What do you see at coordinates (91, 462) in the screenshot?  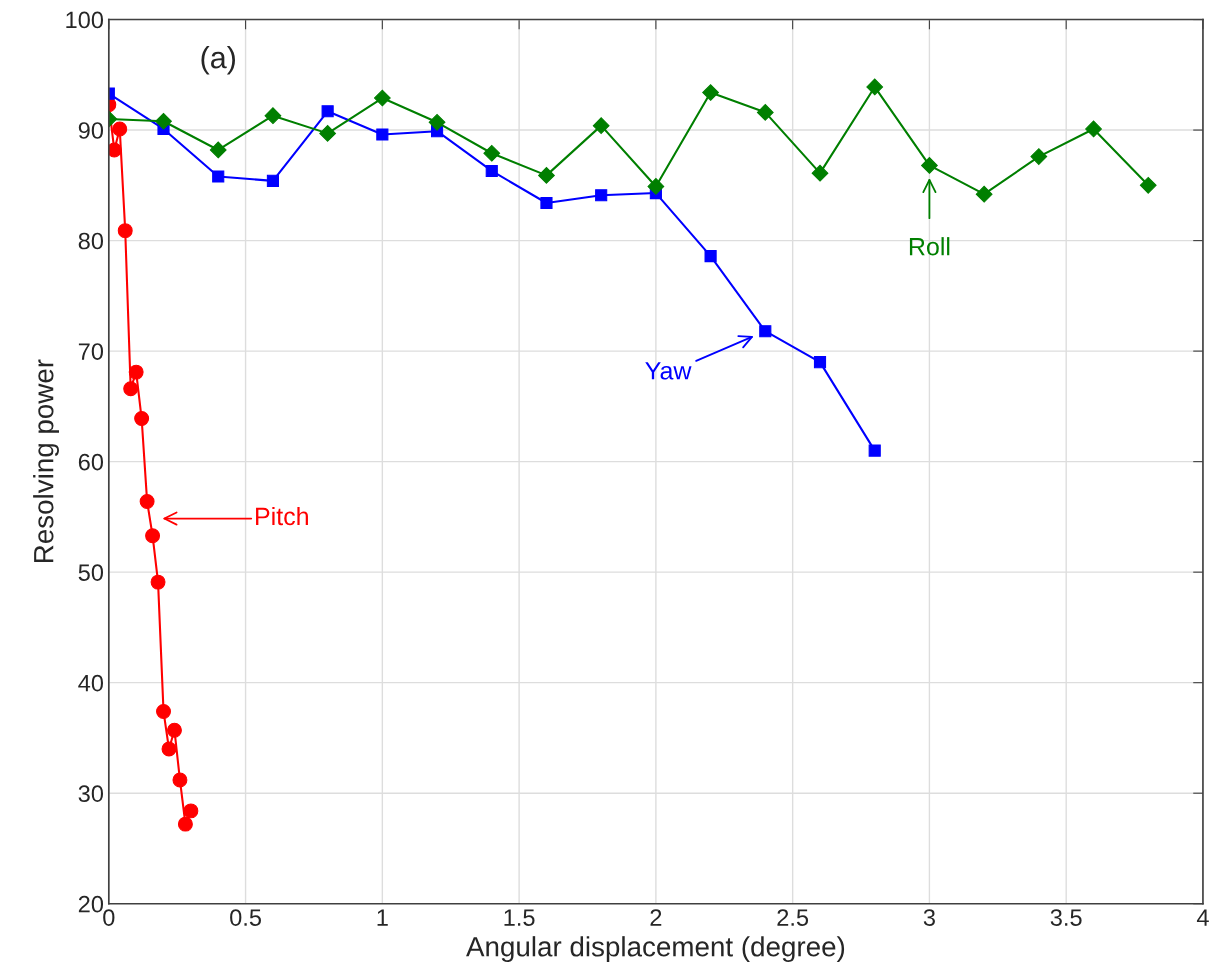 I see `y-tick-label: 60` at bounding box center [91, 462].